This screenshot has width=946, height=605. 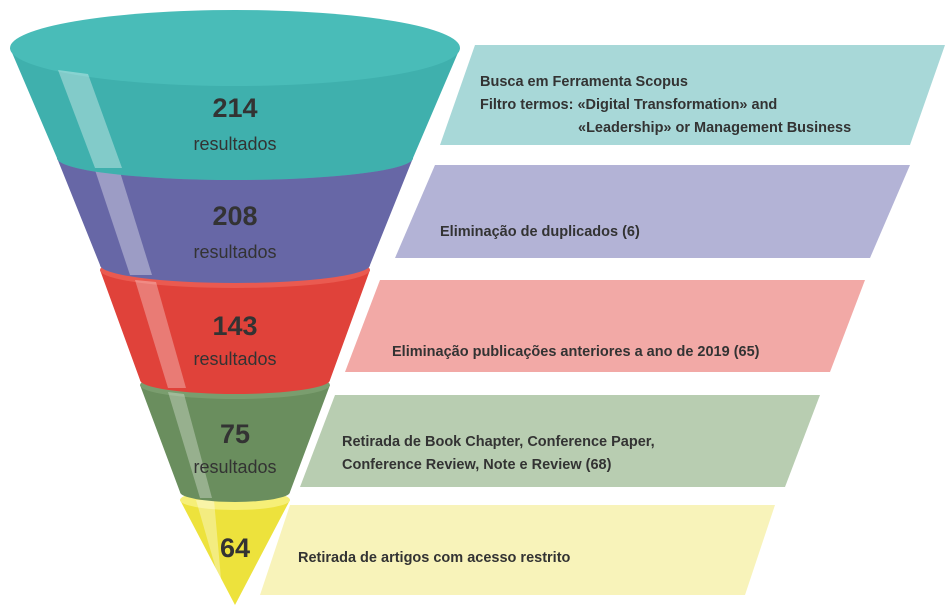 I want to click on funnel-segment, so click(x=235, y=95).